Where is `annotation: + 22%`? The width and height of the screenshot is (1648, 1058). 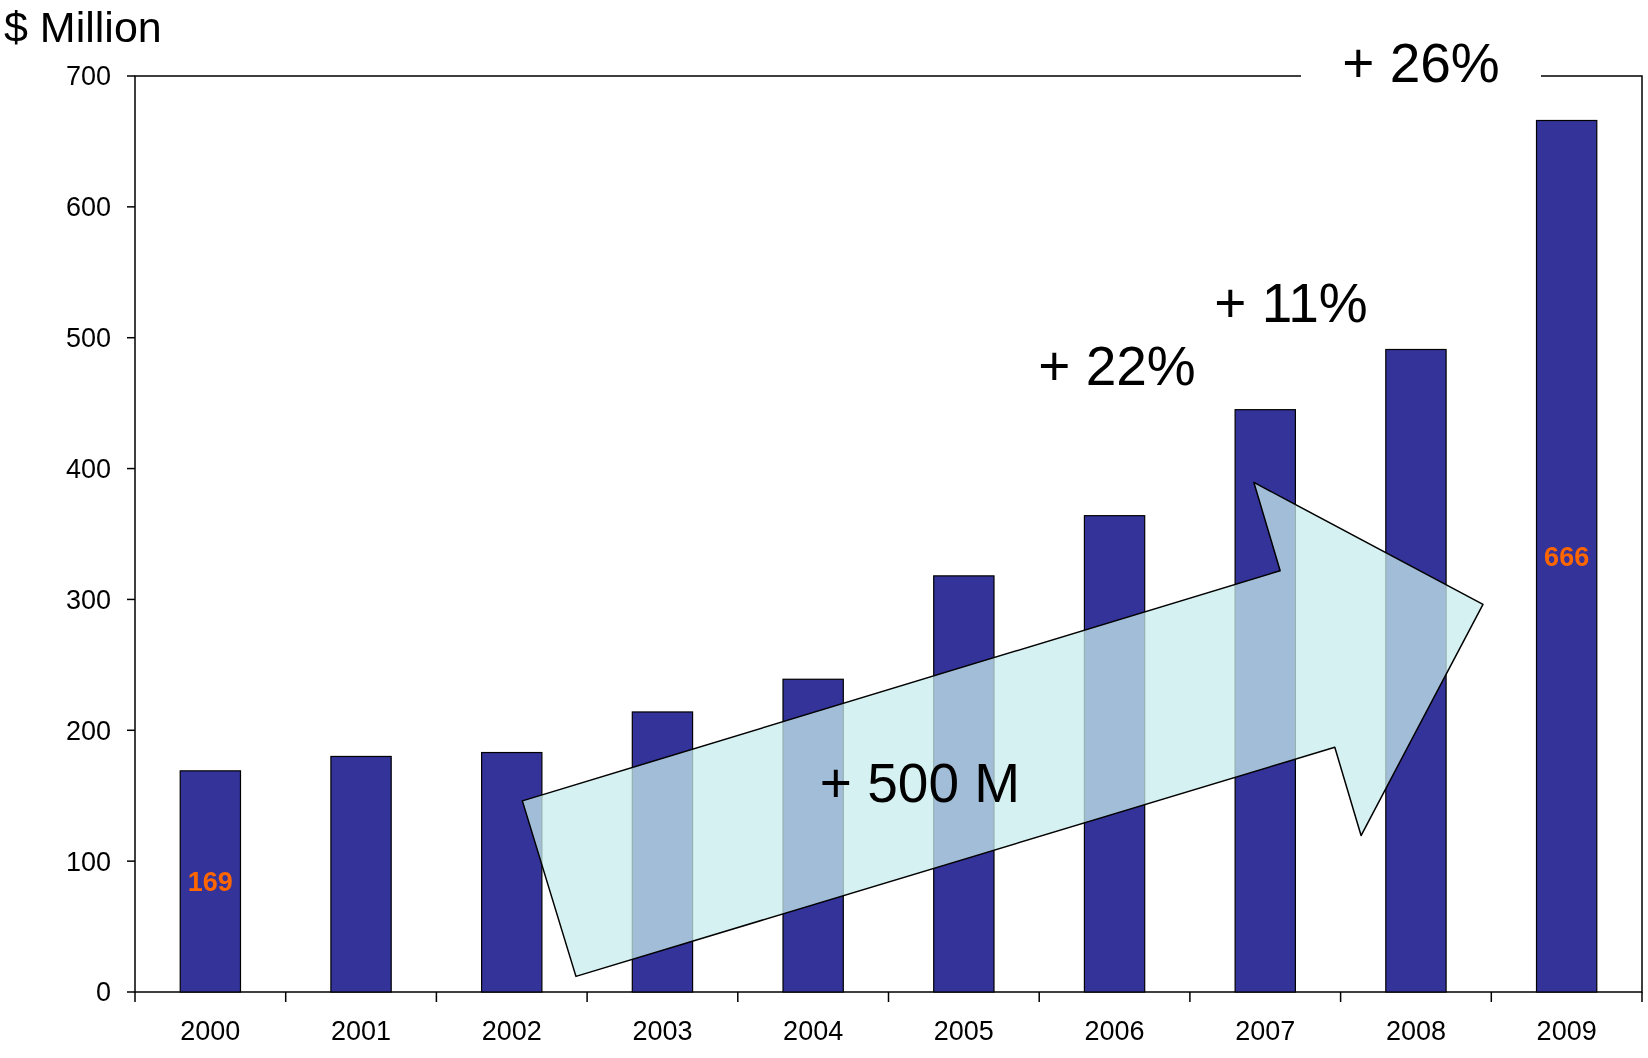 annotation: + 22% is located at coordinates (1117, 366).